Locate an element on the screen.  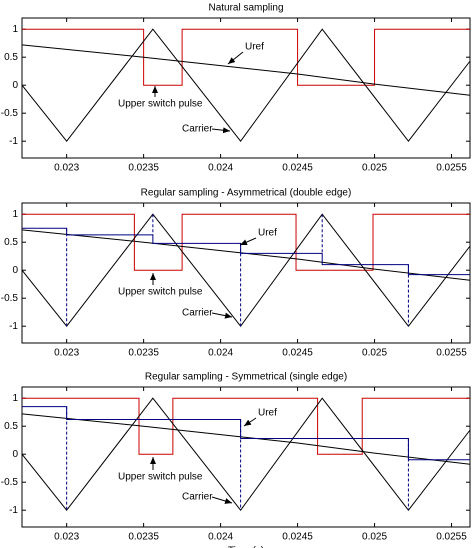
x-axis-label: Time (s) is located at coordinates (246, 547).